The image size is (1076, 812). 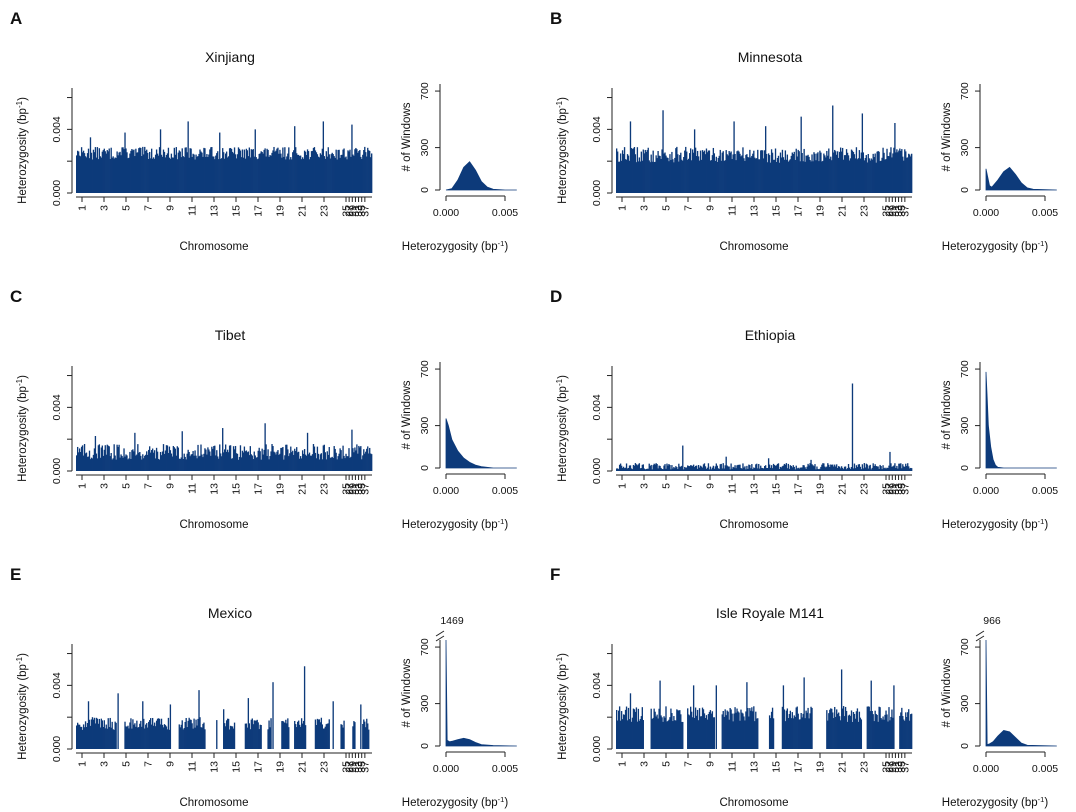 What do you see at coordinates (992, 621) in the screenshot?
I see `histogram-break-label: 966` at bounding box center [992, 621].